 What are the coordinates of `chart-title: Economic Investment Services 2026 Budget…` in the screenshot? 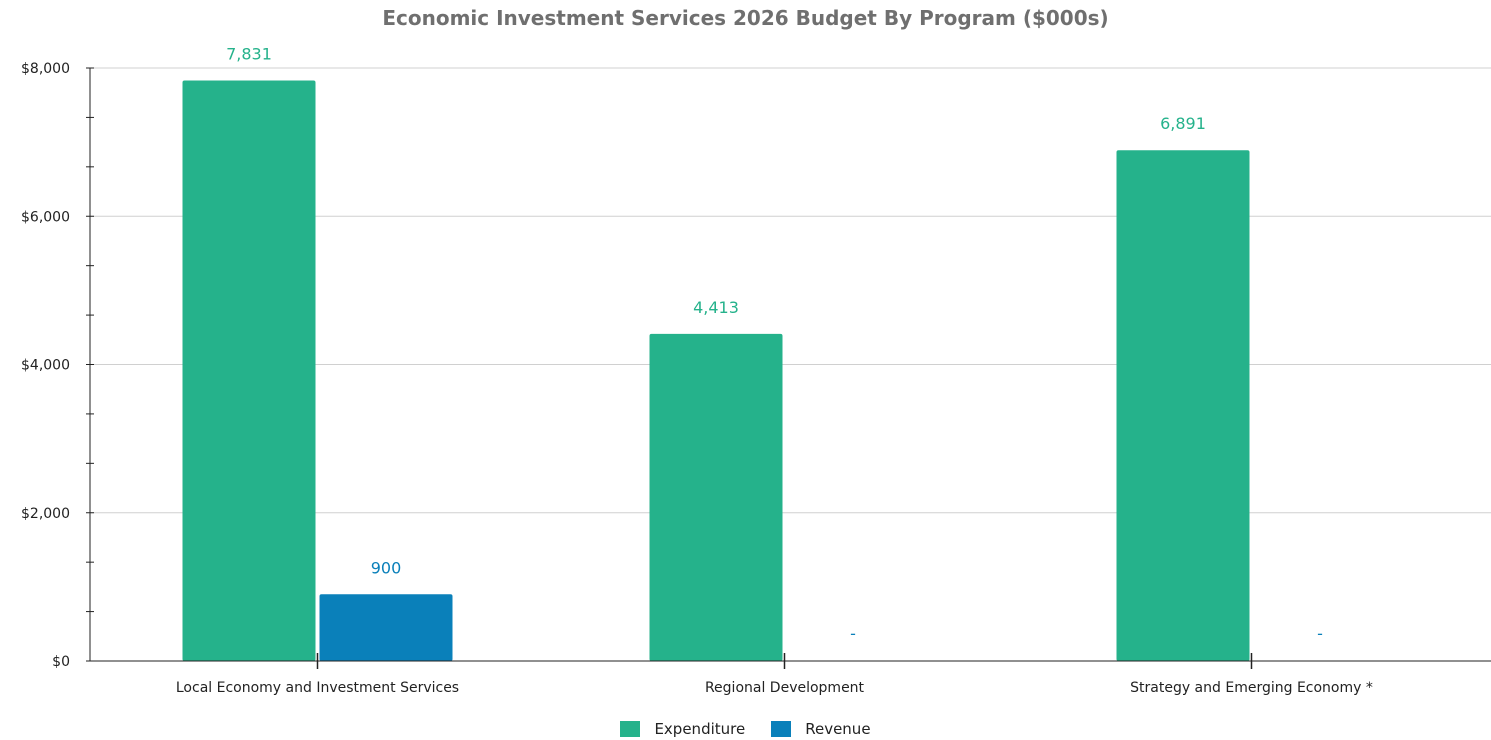 It's located at (745, 18).